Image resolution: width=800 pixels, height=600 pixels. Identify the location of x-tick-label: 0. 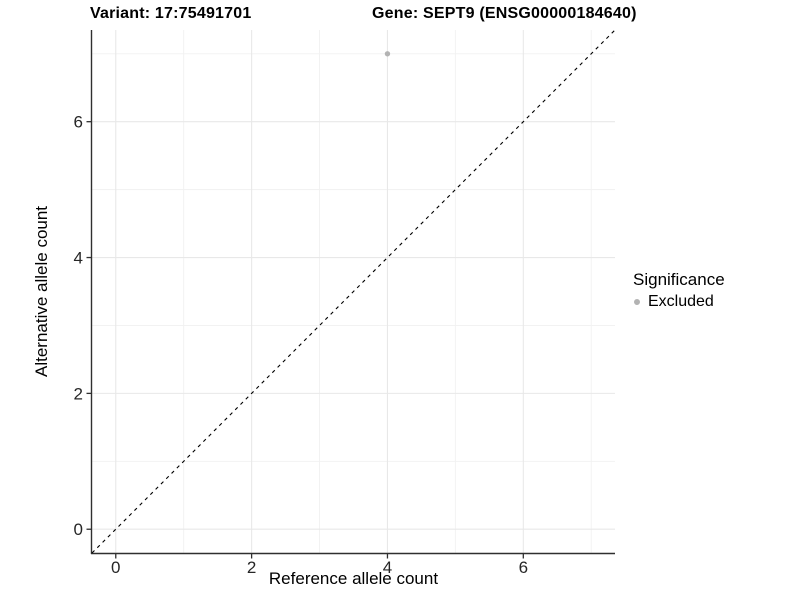
(115, 567).